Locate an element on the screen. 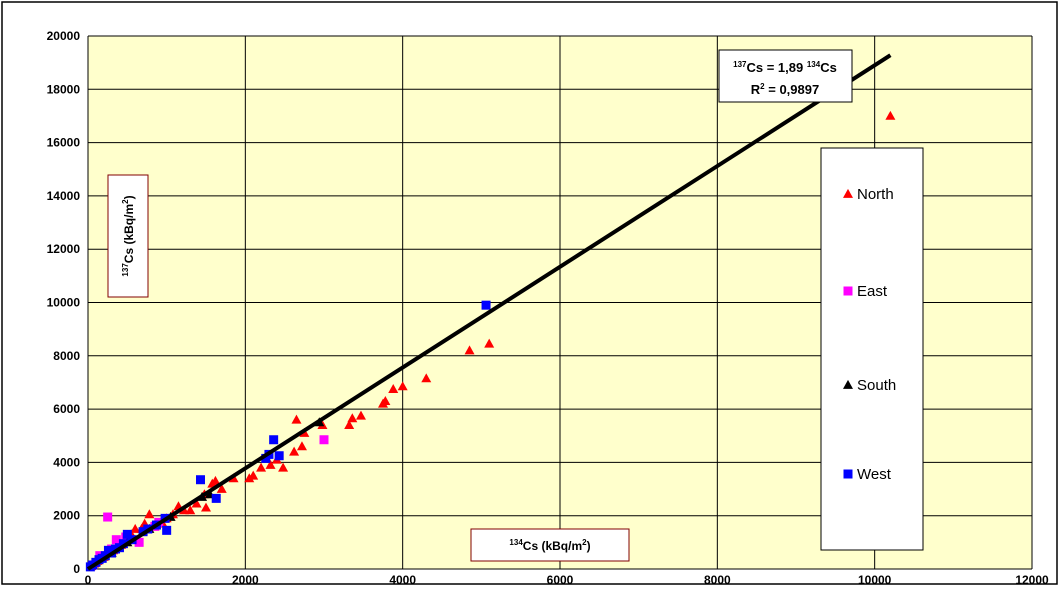  y-tick-label: 4000 is located at coordinates (66, 462).